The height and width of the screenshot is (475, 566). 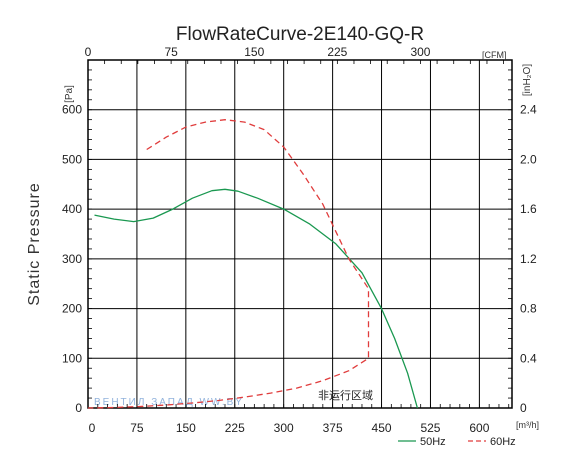 What do you see at coordinates (433, 442) in the screenshot?
I see `legend-label-50hz: 50Hz` at bounding box center [433, 442].